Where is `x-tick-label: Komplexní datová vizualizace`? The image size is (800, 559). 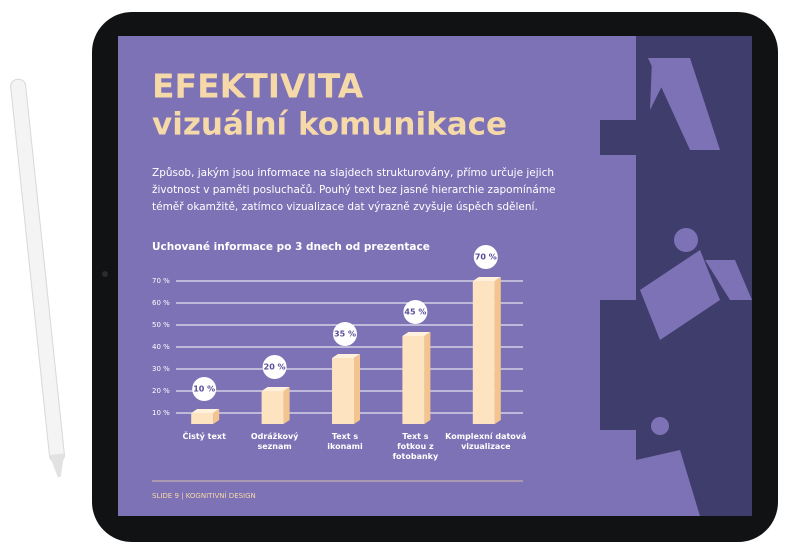
x-tick-label: Komplexní datová vizualizace is located at coordinates (486, 441).